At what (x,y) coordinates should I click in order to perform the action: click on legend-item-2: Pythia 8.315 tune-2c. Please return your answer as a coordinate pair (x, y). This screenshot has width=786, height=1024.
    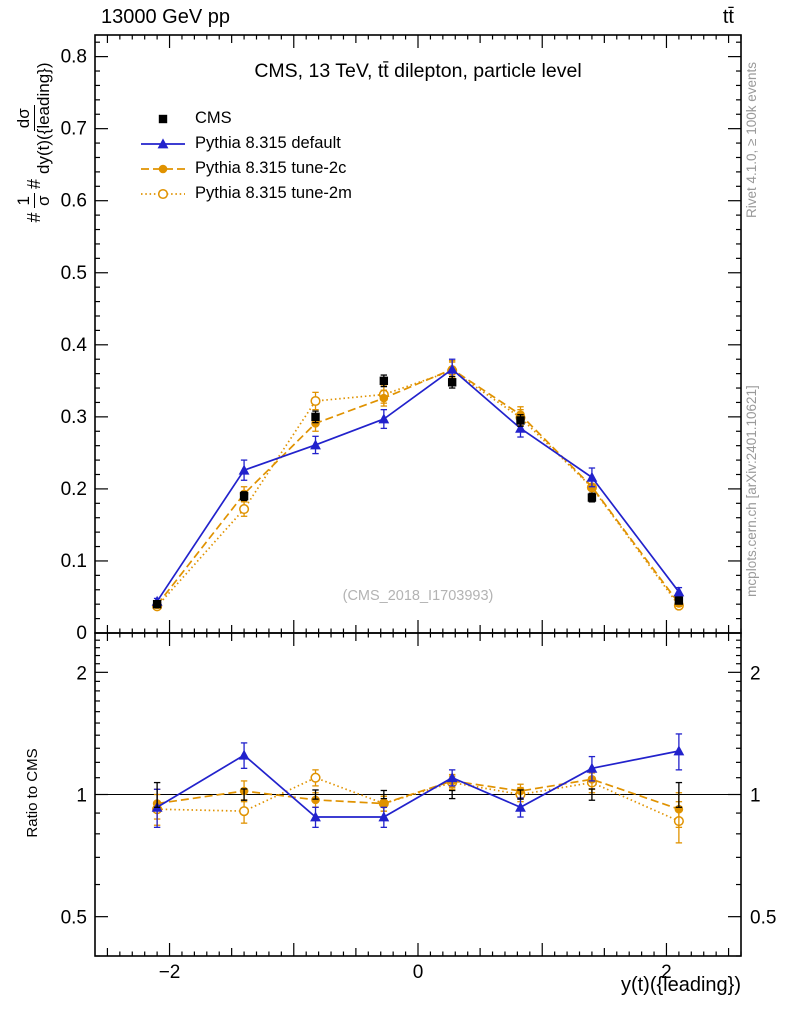
    Looking at the image, I should click on (246, 169).